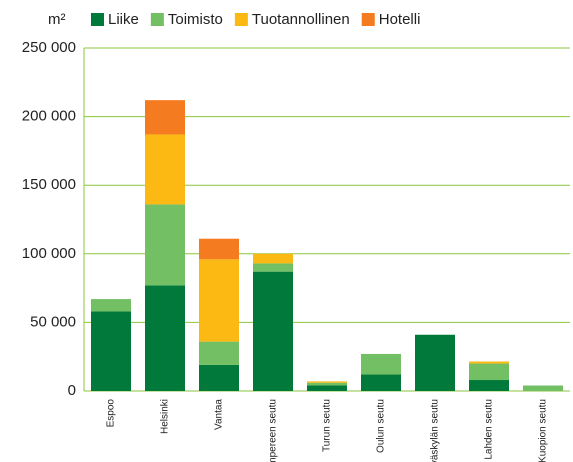 The width and height of the screenshot is (573, 462). I want to click on legend-label: Tuotannollinen, so click(301, 19).